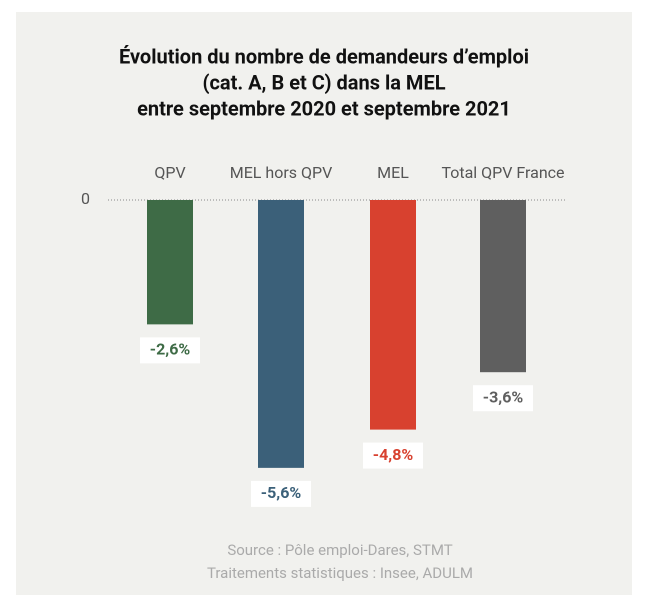 Image resolution: width=648 pixels, height=605 pixels. What do you see at coordinates (340, 573) in the screenshot?
I see `source: Traitements statistiques : Insee, ADULM` at bounding box center [340, 573].